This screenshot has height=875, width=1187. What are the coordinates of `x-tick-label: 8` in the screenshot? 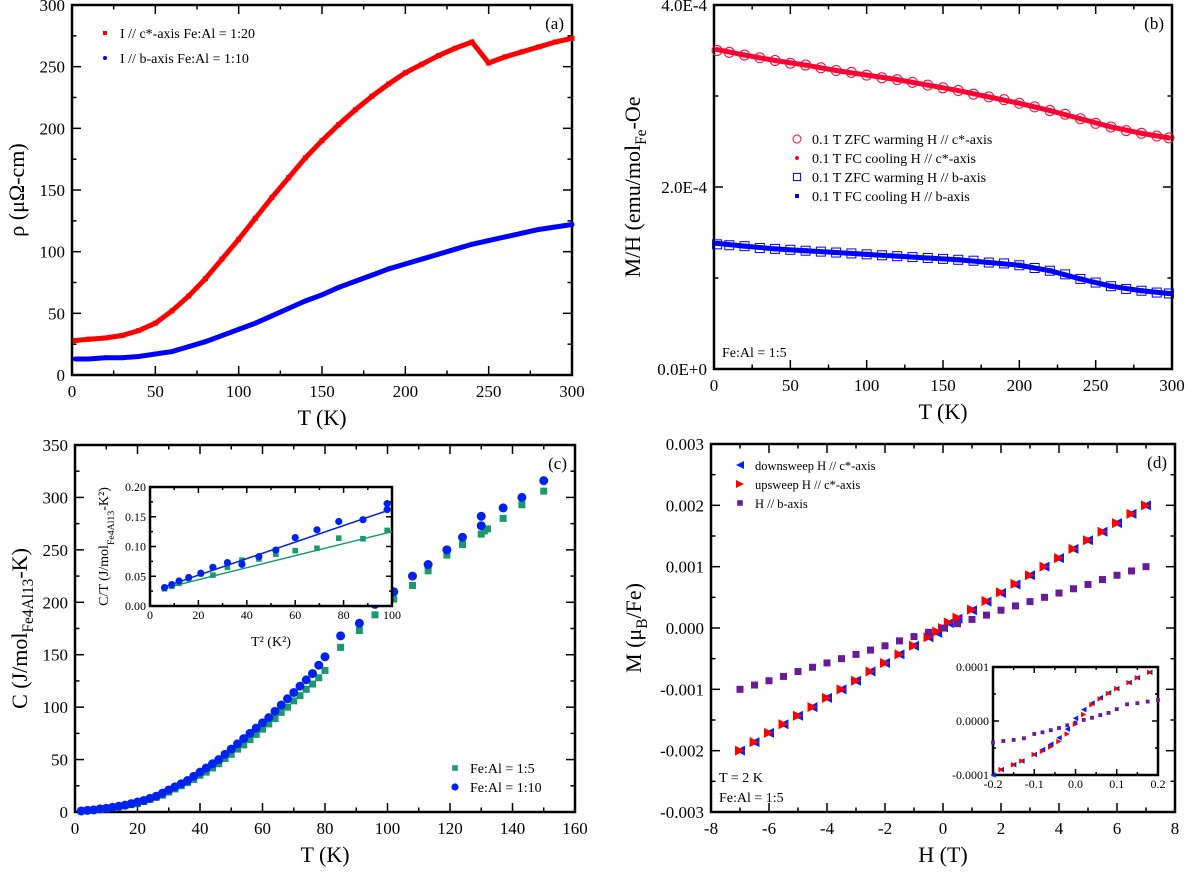 It's located at (1175, 828).